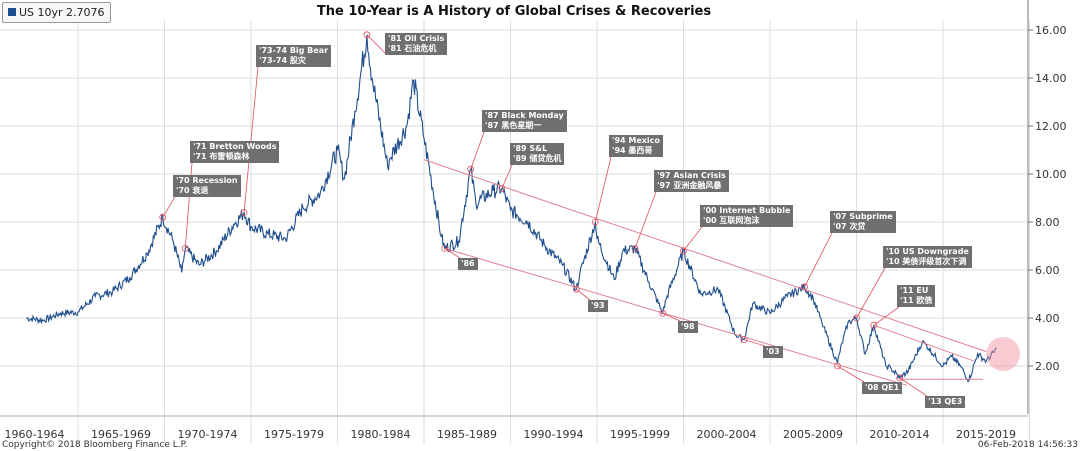 The width and height of the screenshot is (1080, 451). I want to click on annotation-label: '03, so click(773, 352).